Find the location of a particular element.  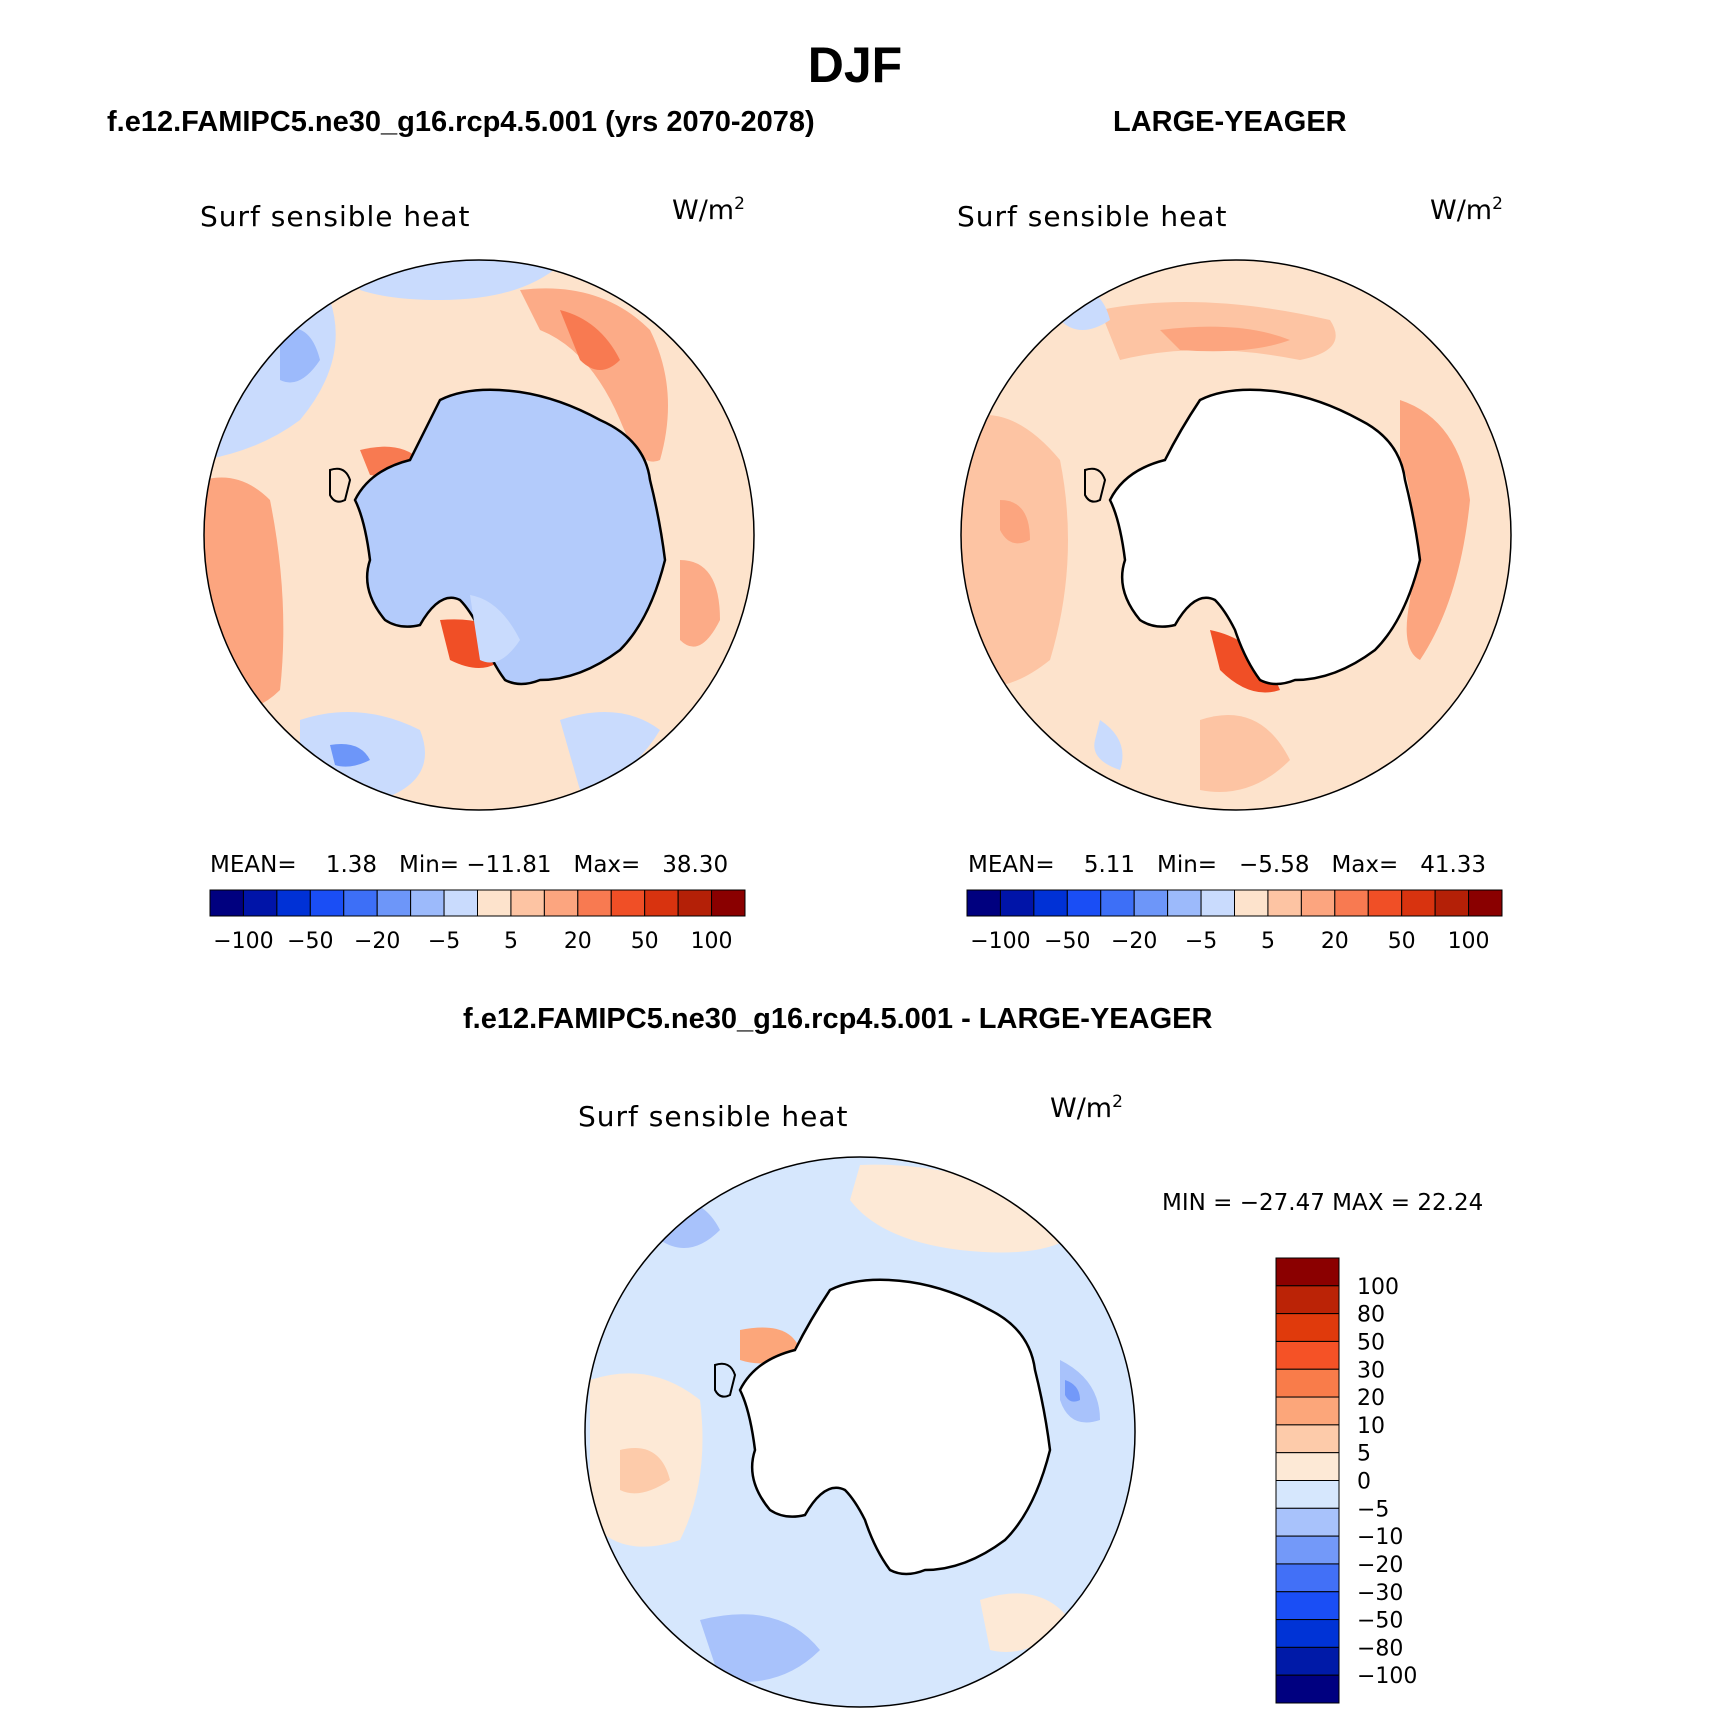

panel3-field-pos-west-core is located at coordinates (645, 1471).